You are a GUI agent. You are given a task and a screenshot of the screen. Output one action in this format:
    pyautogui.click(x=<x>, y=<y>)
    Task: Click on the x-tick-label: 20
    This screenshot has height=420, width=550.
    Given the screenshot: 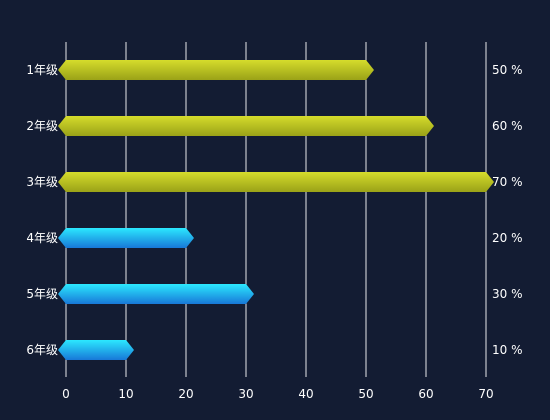 What is the action you would take?
    pyautogui.click(x=185, y=394)
    